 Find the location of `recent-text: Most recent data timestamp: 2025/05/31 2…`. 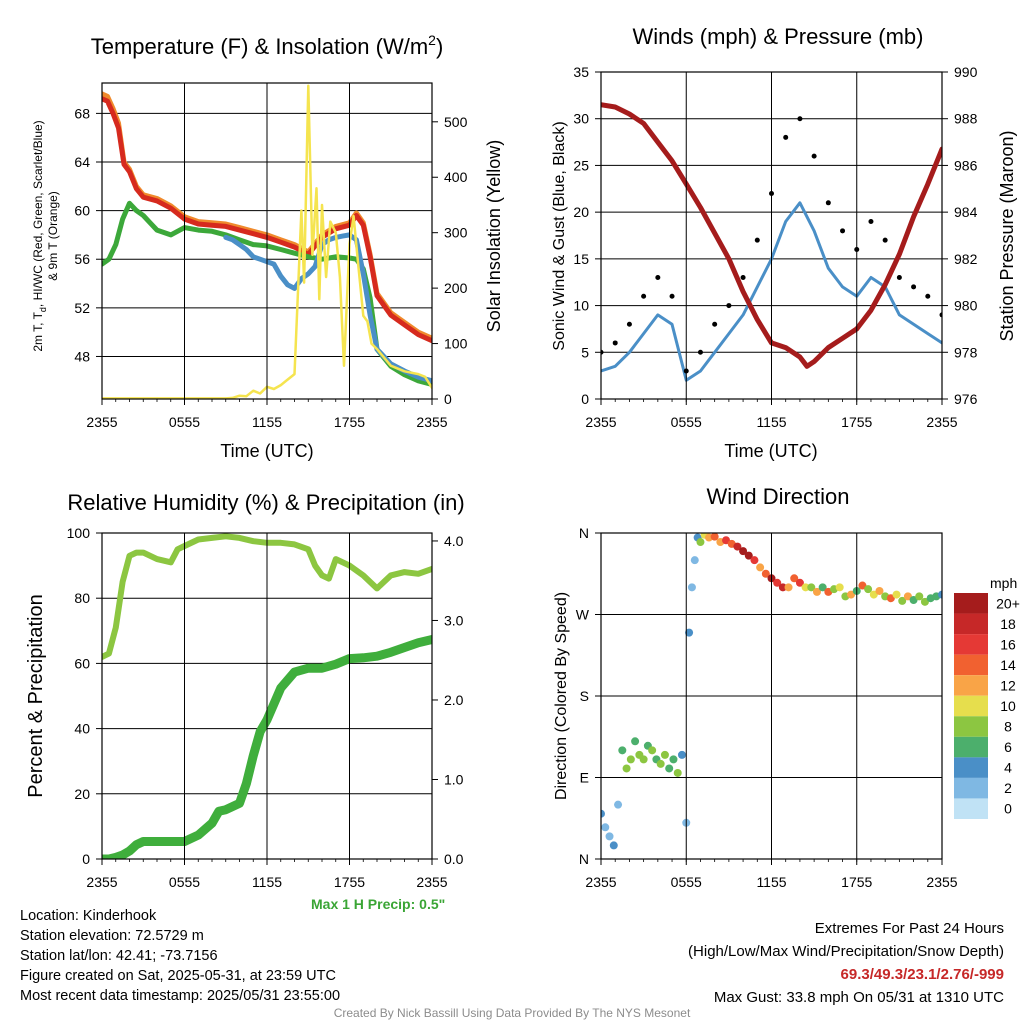

recent-text: Most recent data timestamp: 2025/05/31 2… is located at coordinates (180, 996).